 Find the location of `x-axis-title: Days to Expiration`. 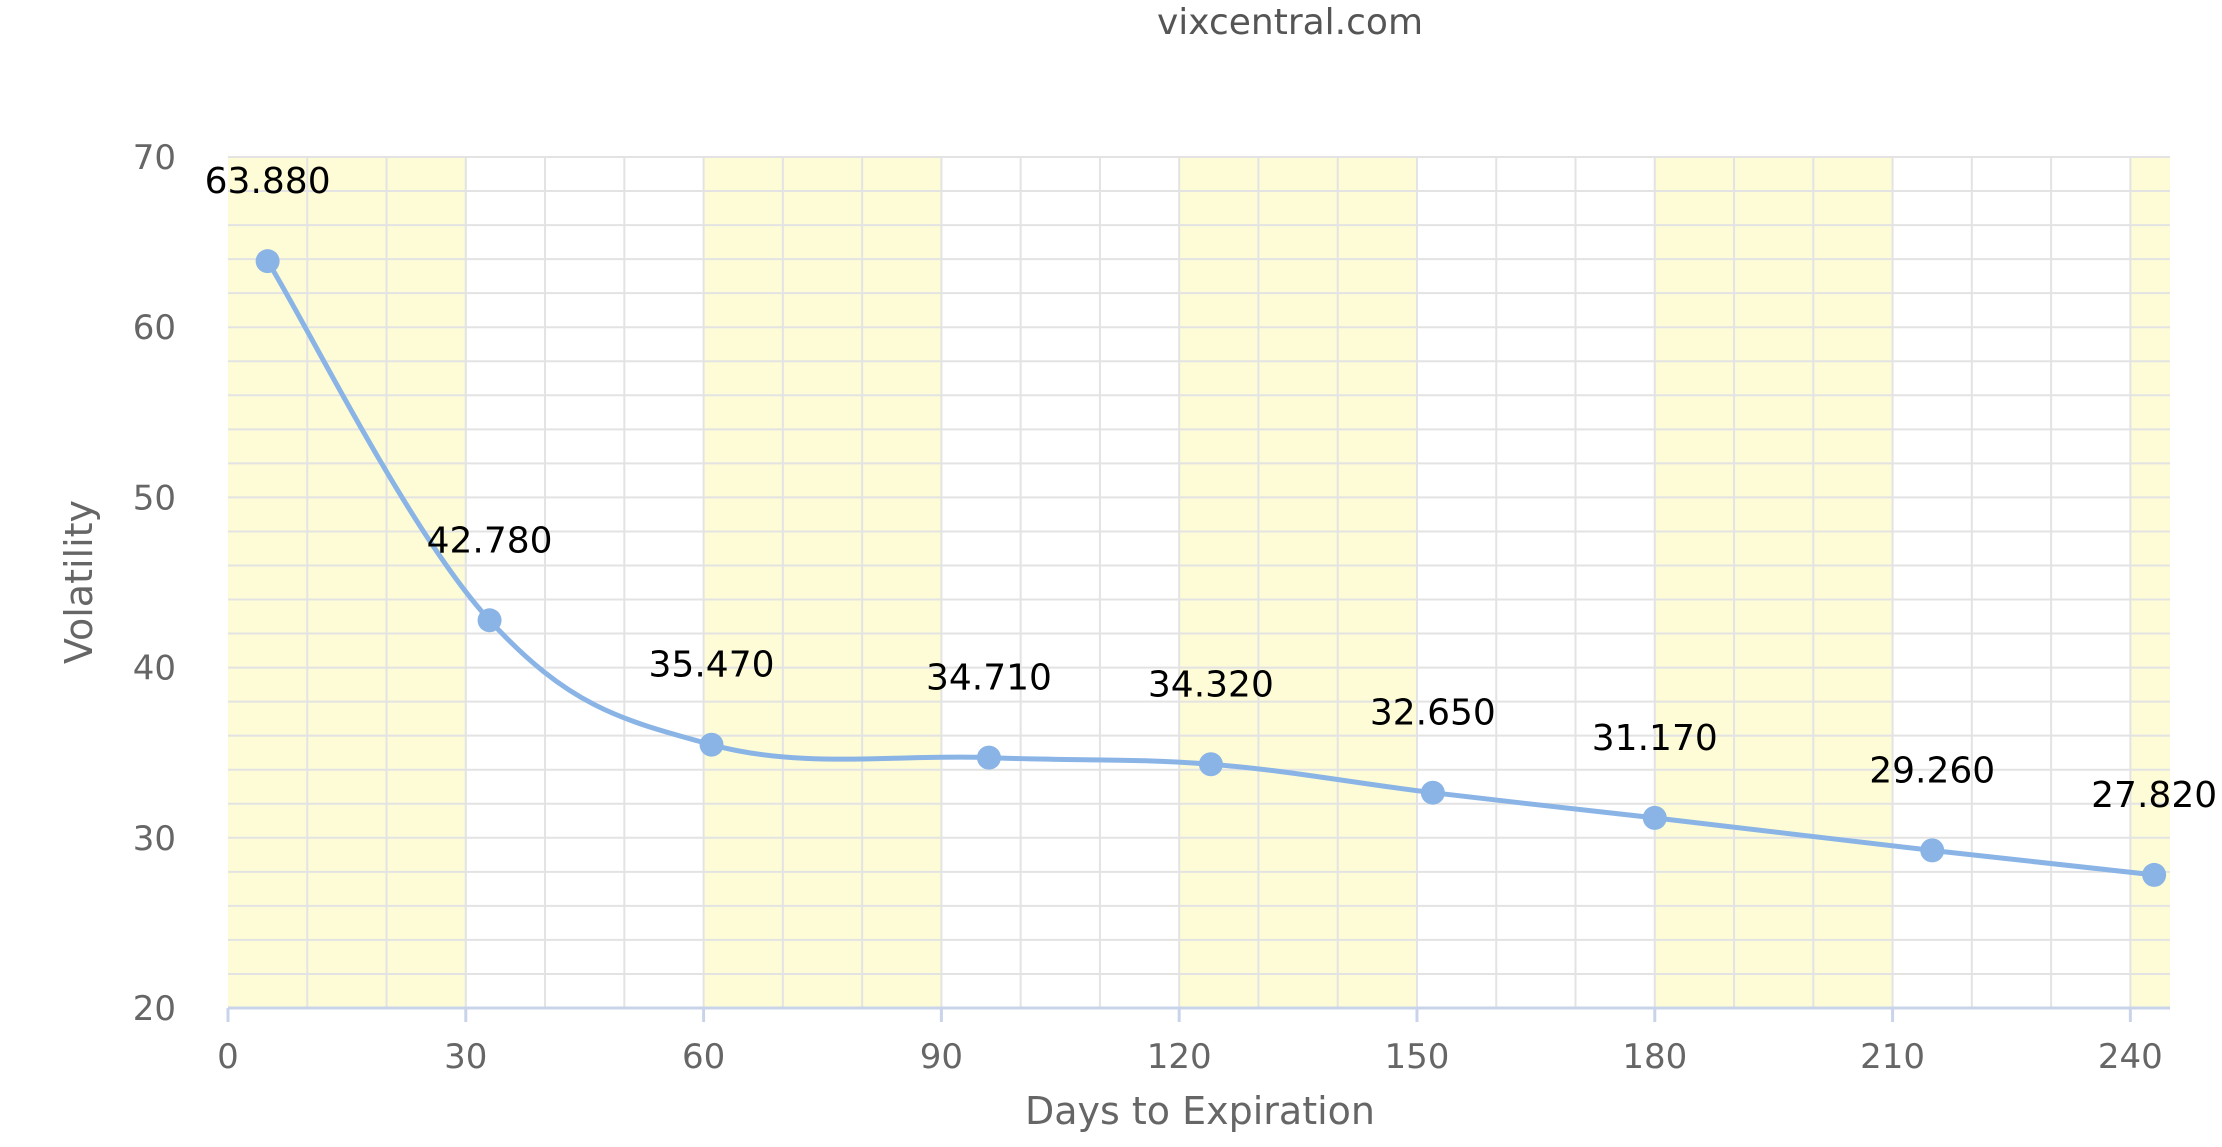

x-axis-title: Days to Expiration is located at coordinates (1200, 1111).